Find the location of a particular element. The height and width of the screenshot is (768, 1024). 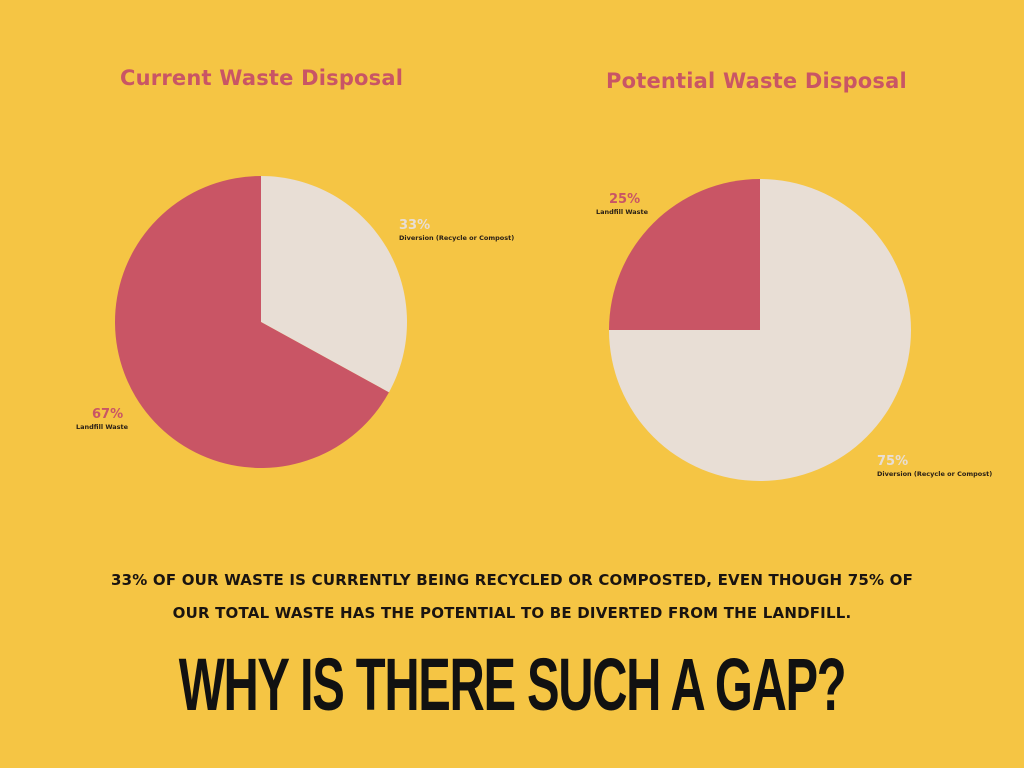

data-label-potential-landfill-percent: 25% is located at coordinates (624, 199).